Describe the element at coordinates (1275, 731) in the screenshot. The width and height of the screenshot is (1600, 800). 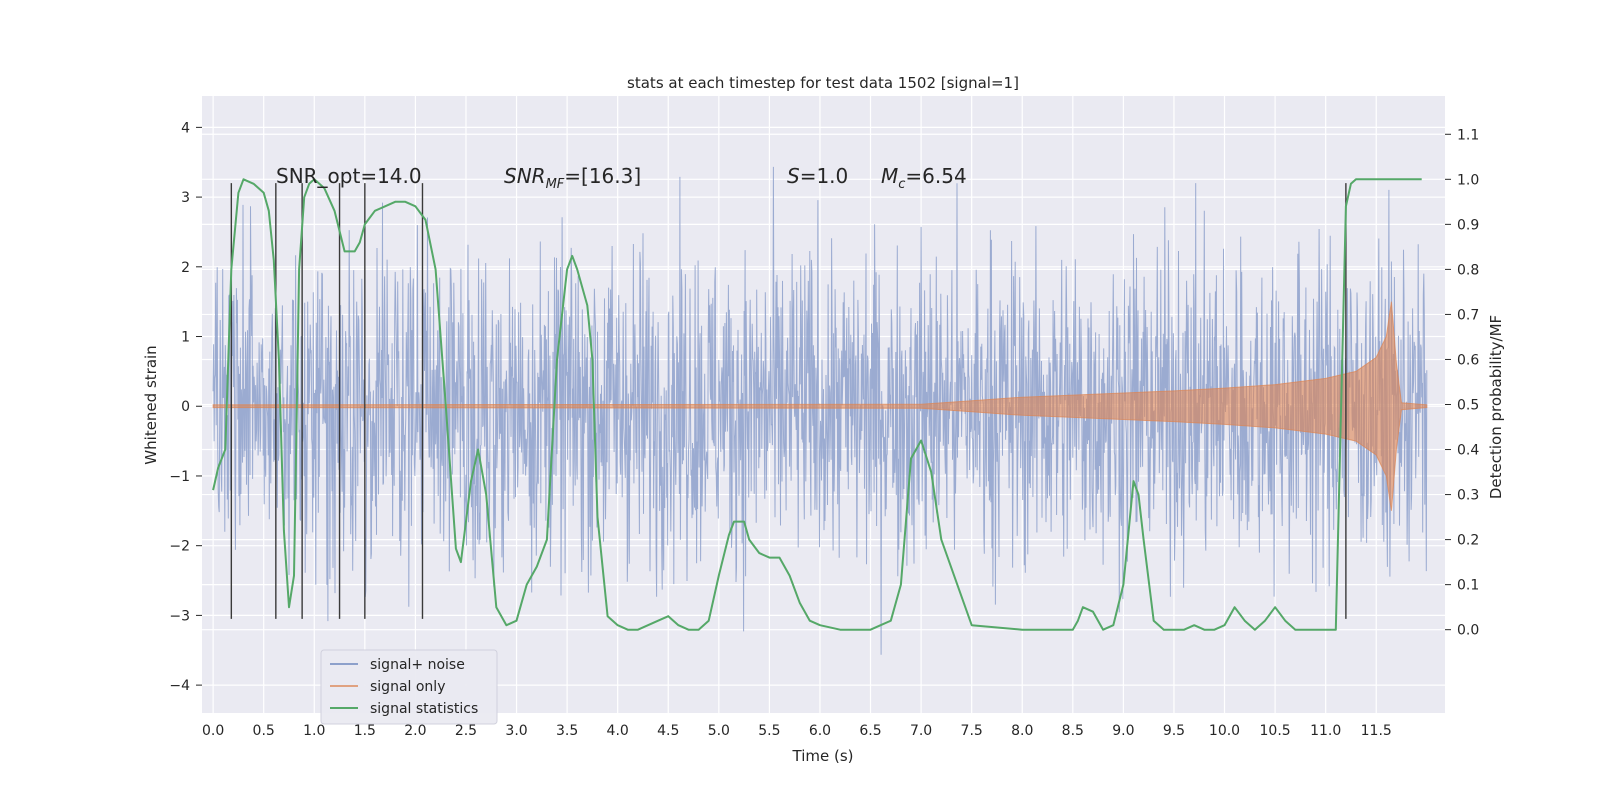
I see `x-tick-label: 10.5` at that location.